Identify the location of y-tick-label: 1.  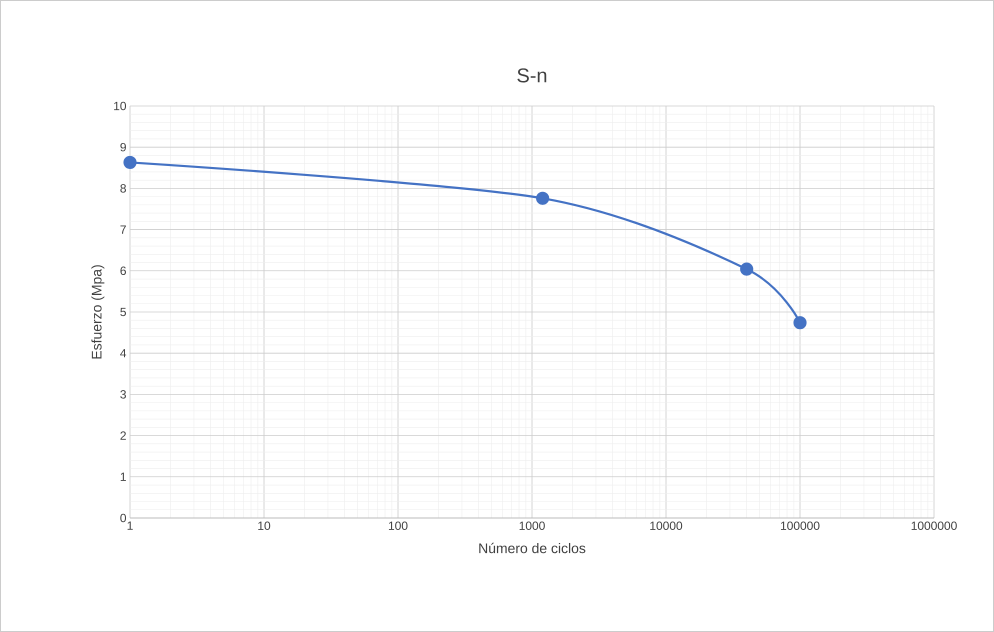
(123, 476).